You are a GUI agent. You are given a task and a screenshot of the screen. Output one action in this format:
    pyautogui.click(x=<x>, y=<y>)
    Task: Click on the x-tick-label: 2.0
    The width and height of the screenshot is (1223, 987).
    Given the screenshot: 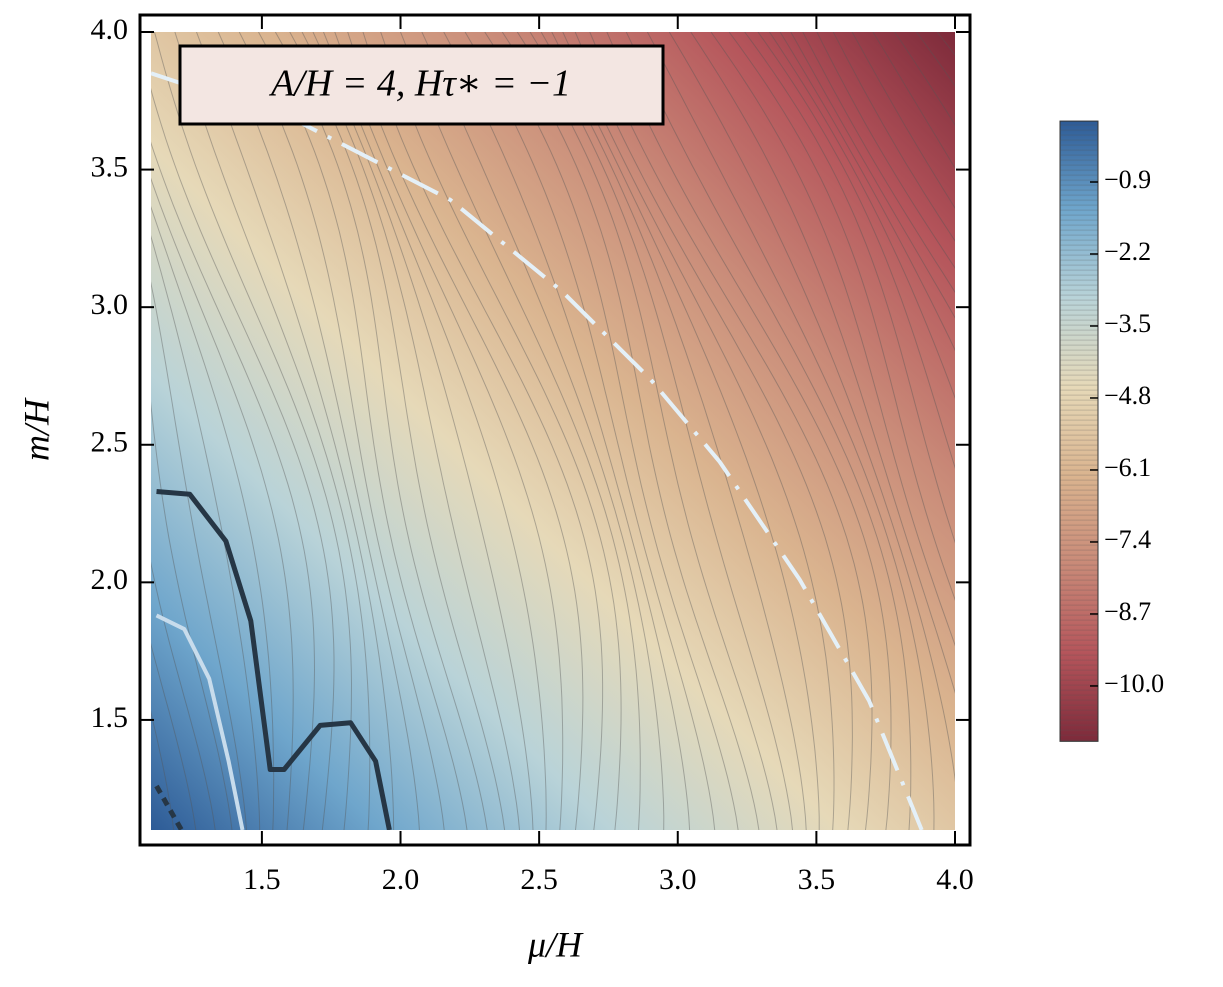 What is the action you would take?
    pyautogui.click(x=401, y=879)
    